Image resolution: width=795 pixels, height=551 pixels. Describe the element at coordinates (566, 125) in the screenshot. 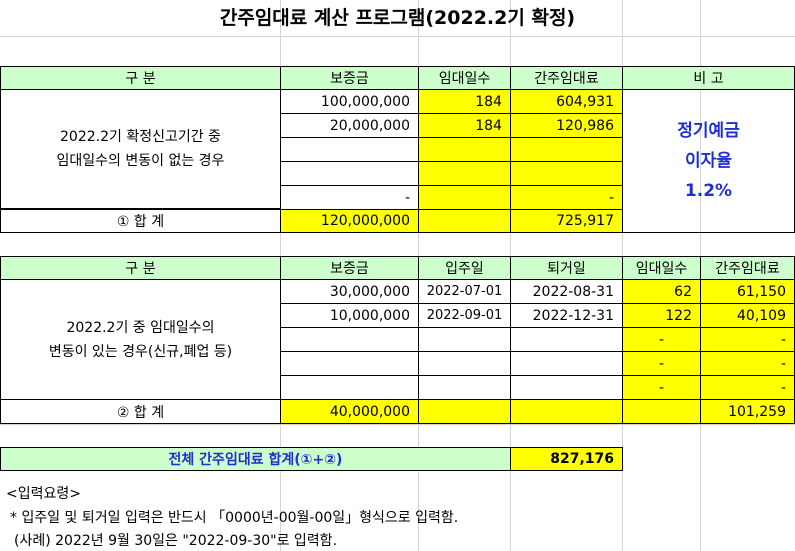

I see `rent-cell: 120,986` at that location.